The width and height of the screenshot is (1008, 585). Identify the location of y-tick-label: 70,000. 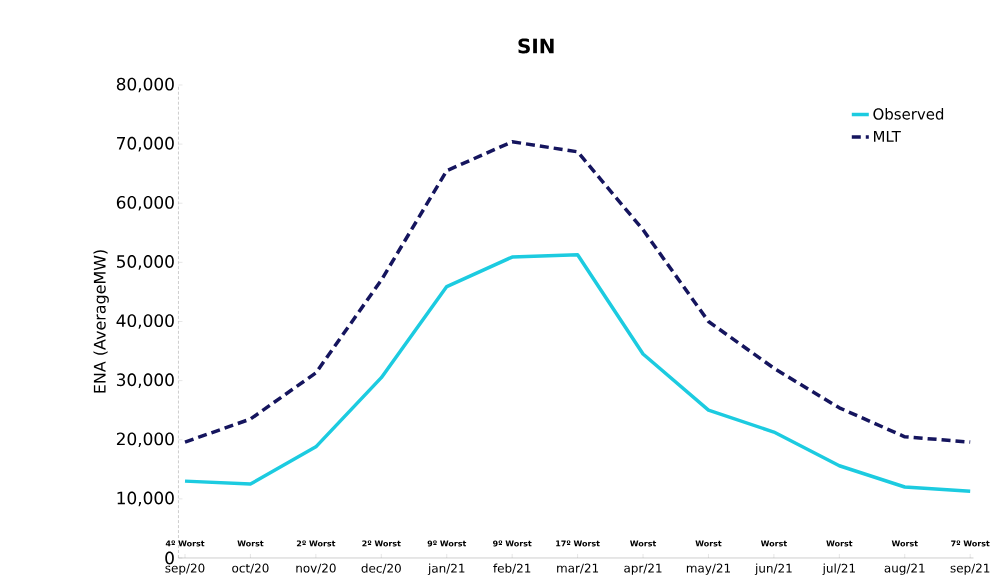
(145, 144).